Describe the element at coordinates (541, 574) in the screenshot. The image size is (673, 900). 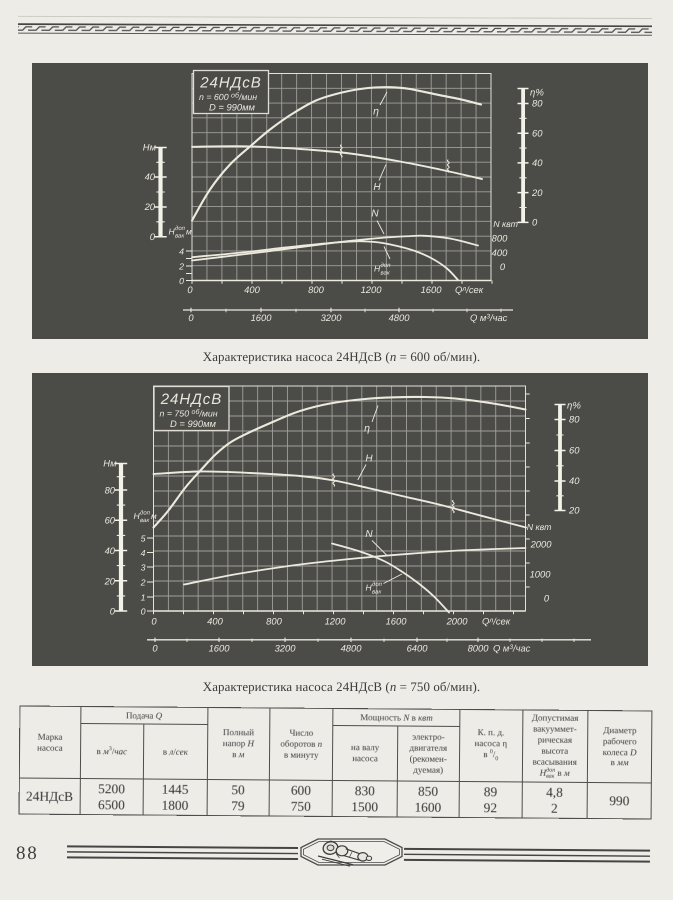
I see `svg-text: 1000` at that location.